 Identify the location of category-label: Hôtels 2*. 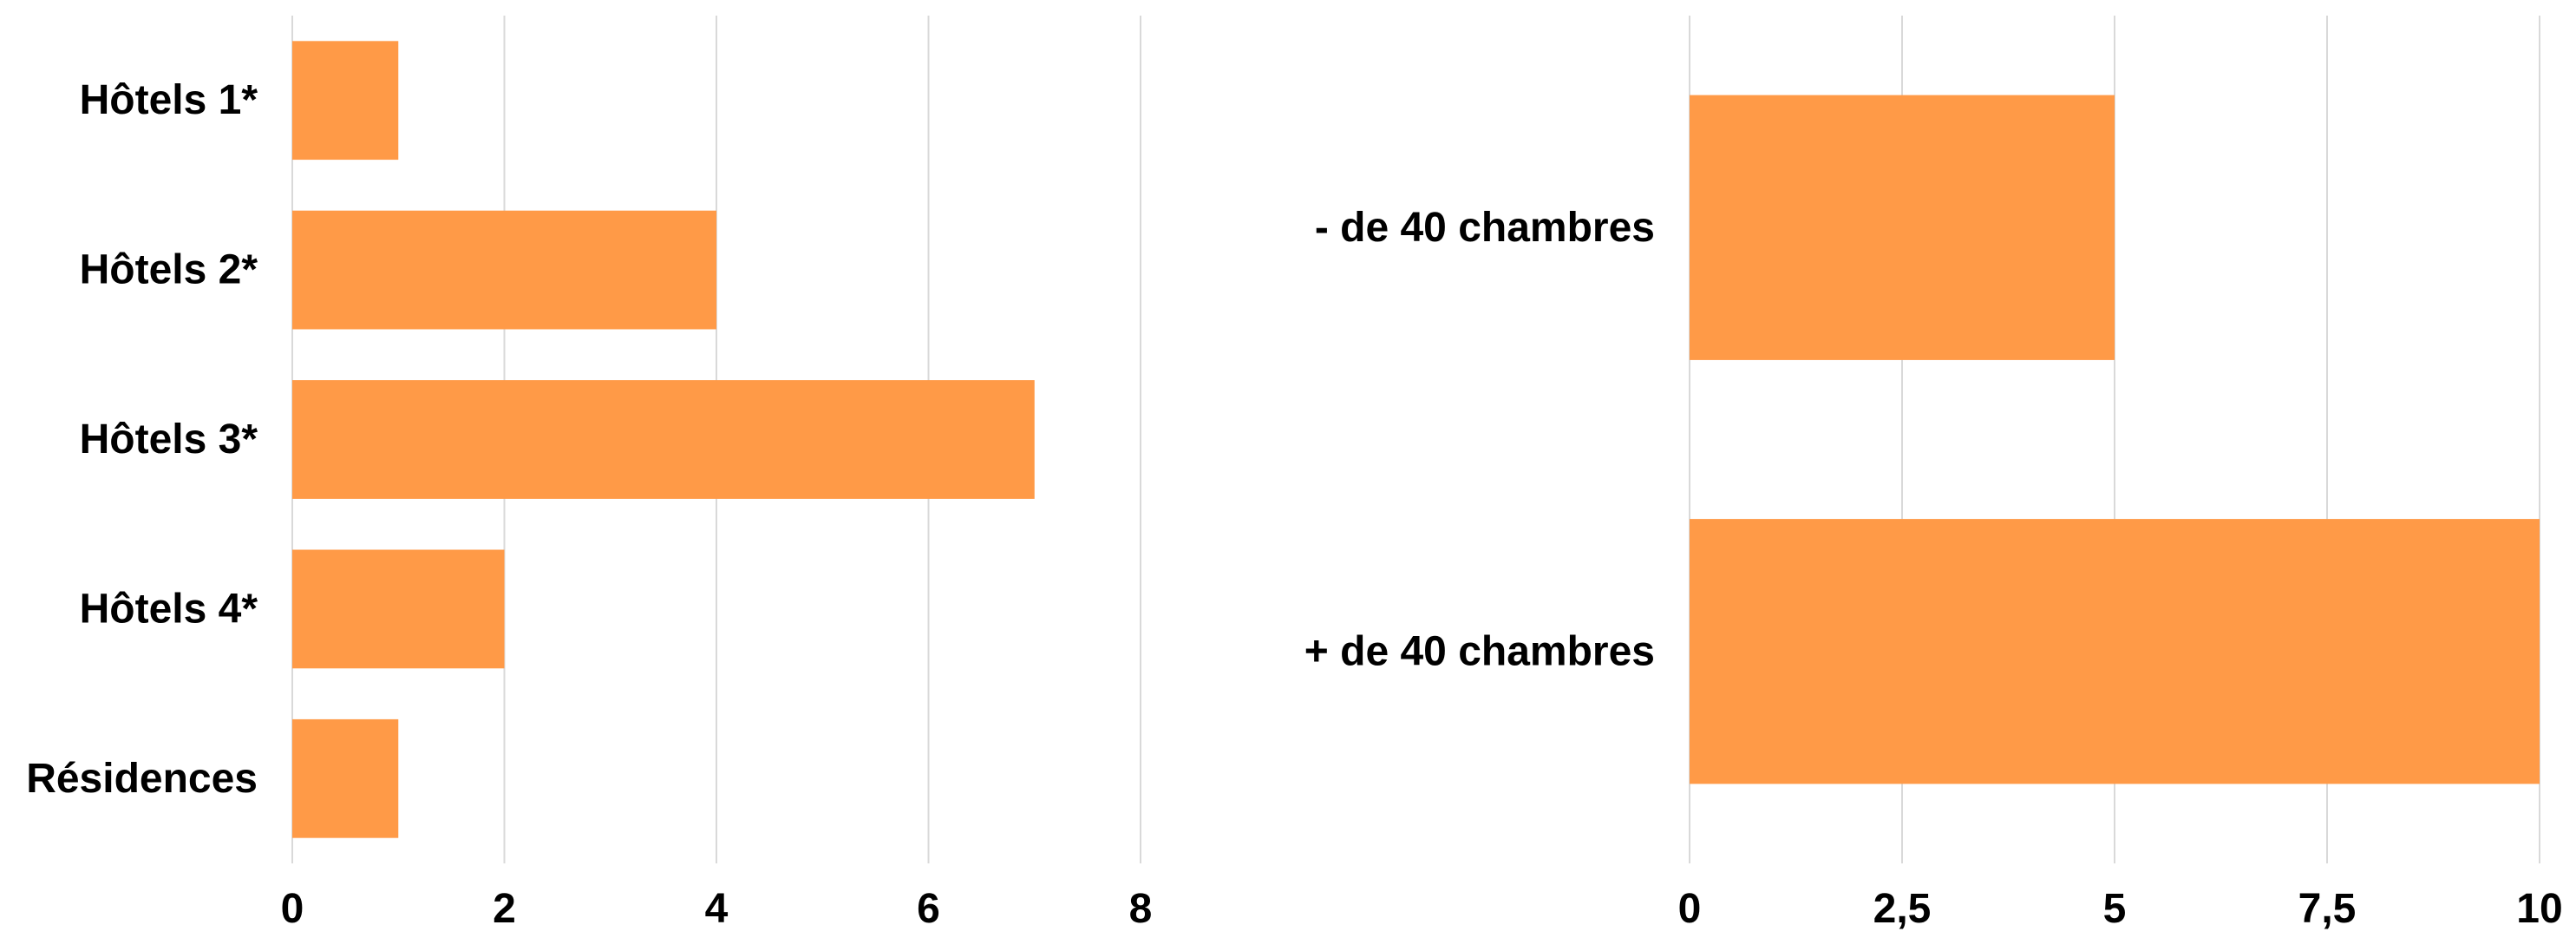
(169, 270).